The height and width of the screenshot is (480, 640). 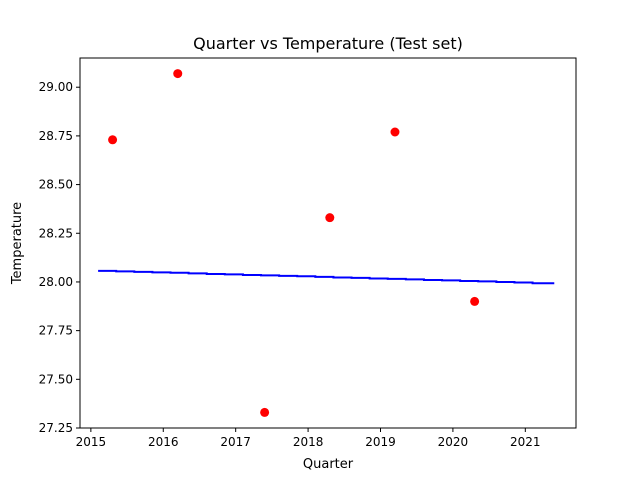 What do you see at coordinates (17, 243) in the screenshot?
I see `y-axis-label: Temperature` at bounding box center [17, 243].